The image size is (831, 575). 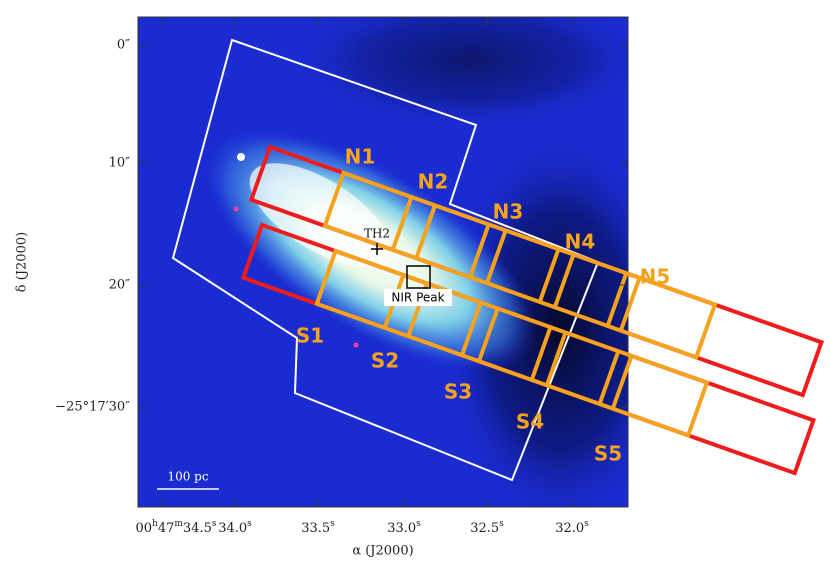 What do you see at coordinates (382, 551) in the screenshot?
I see `x-axis-label: α (J2000)` at bounding box center [382, 551].